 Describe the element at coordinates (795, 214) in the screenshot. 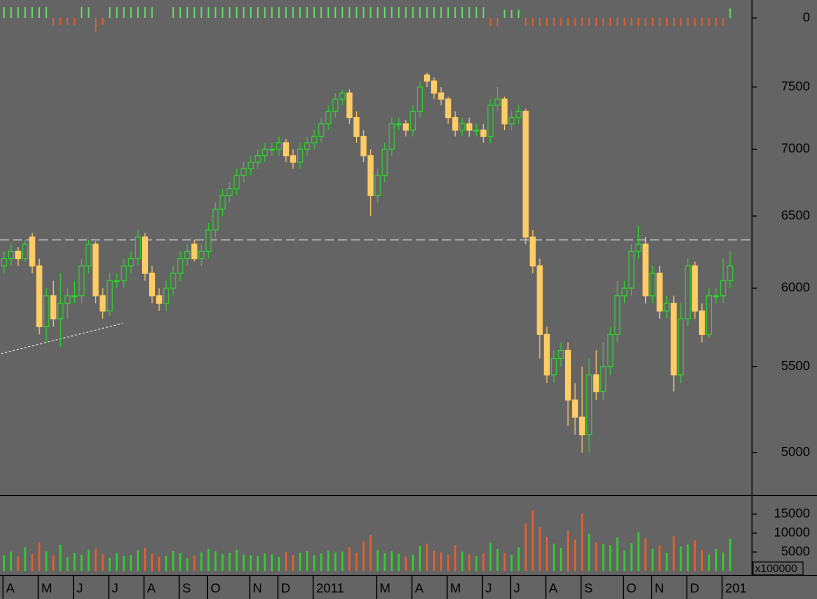

I see `y-tick-label: 6500` at that location.